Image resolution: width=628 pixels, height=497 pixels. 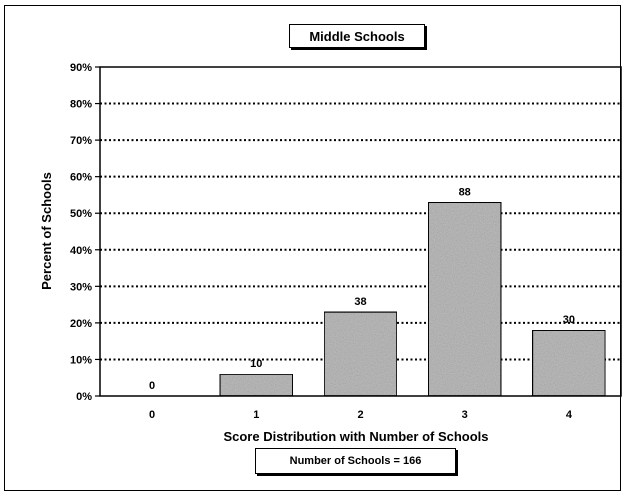 What do you see at coordinates (152, 386) in the screenshot?
I see `data-label-score-0: 0` at bounding box center [152, 386].